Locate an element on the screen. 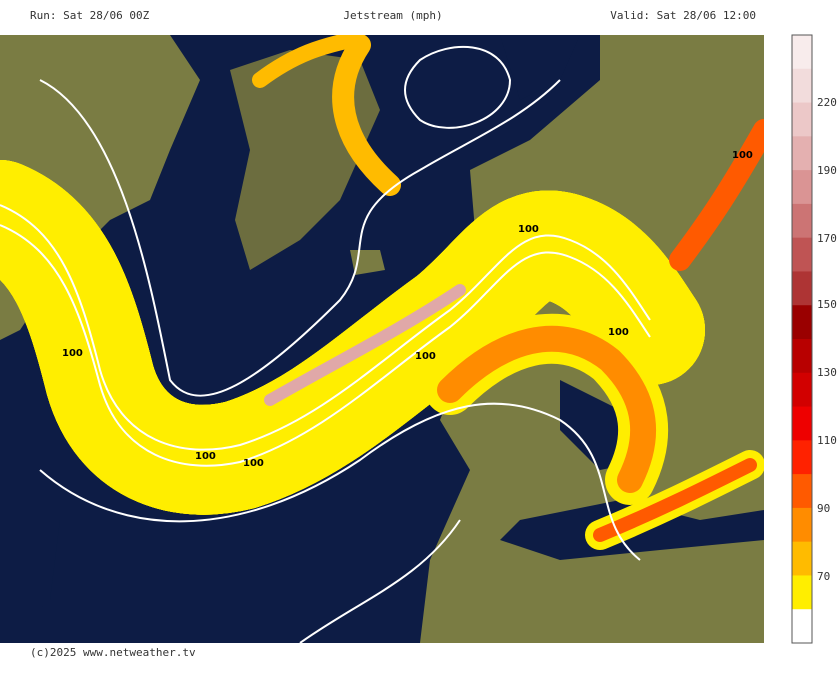 The height and width of the screenshot is (684, 840). legend-label: 170 is located at coordinates (827, 238).